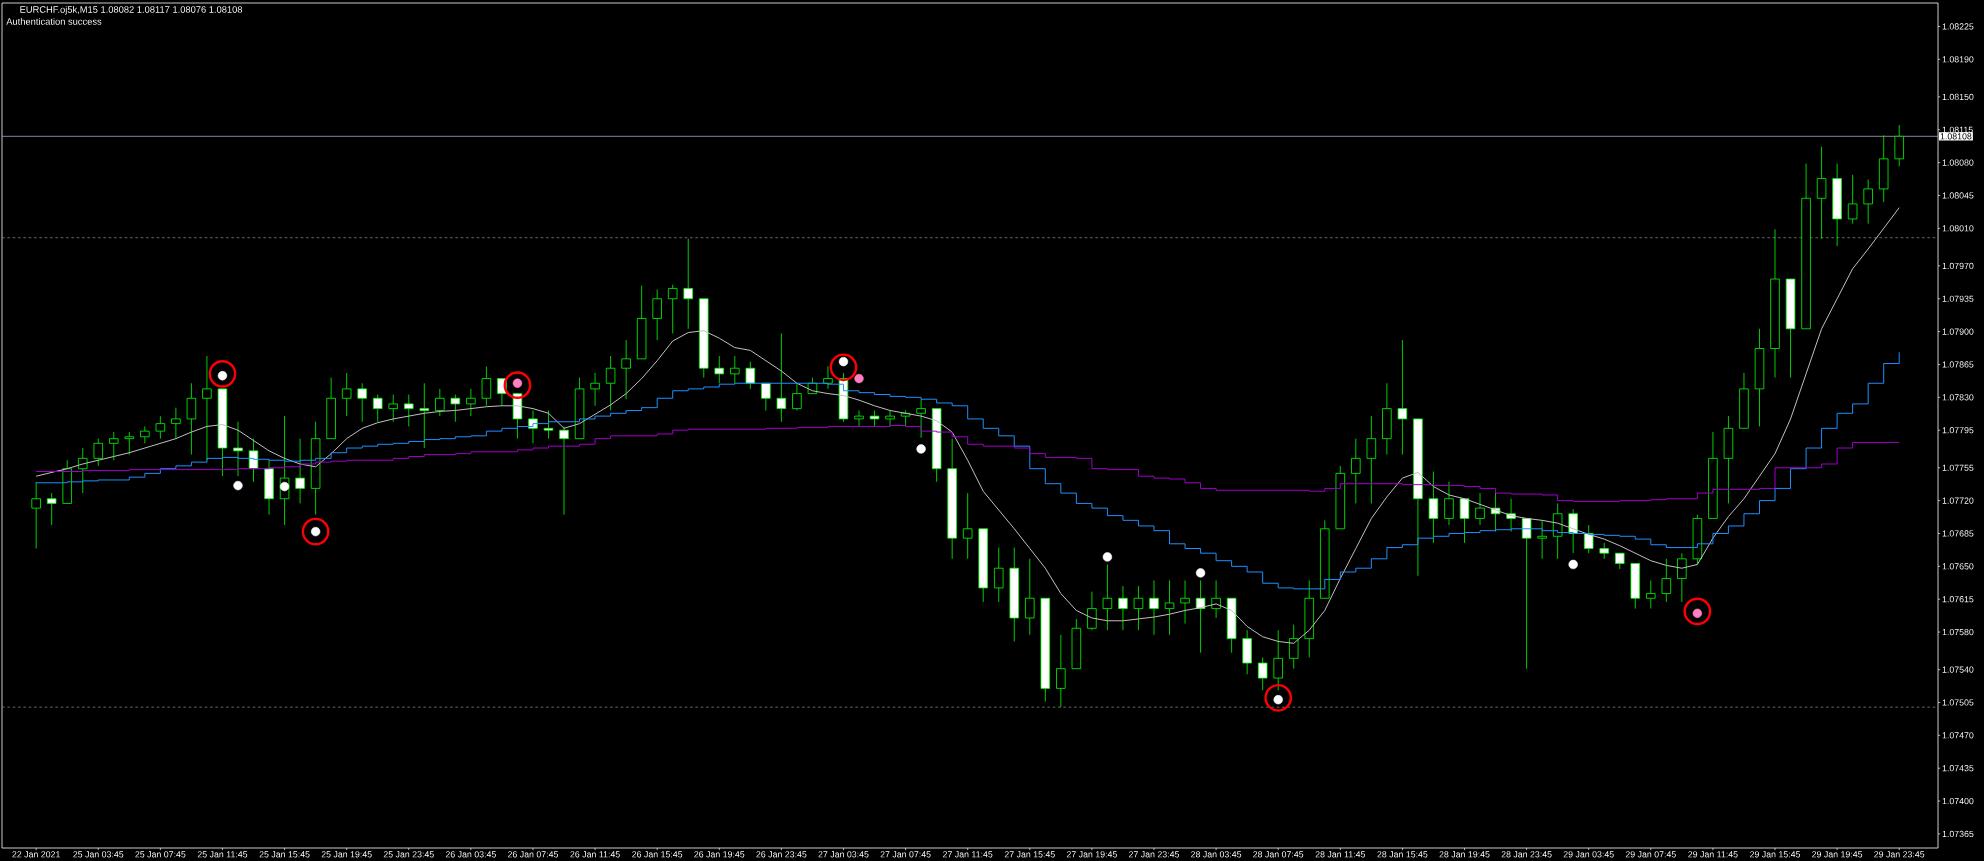 This screenshot has height=861, width=1984. What do you see at coordinates (1956, 136) in the screenshot?
I see `ref-line-label: 1.08108` at bounding box center [1956, 136].